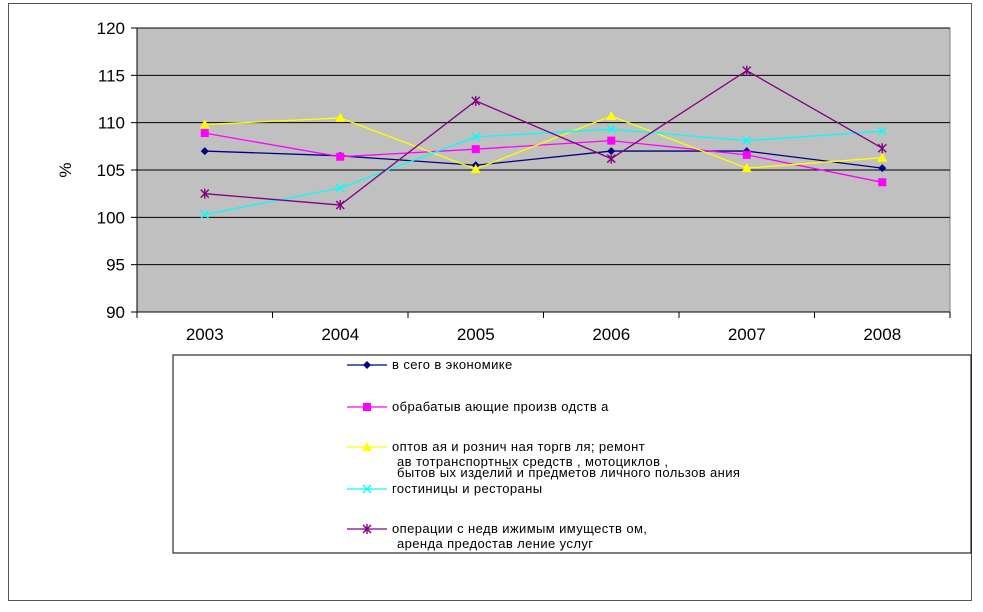  Describe the element at coordinates (519, 528) in the screenshot. I see `legend-label: операции с недв ижимым имуществ ом,` at that location.